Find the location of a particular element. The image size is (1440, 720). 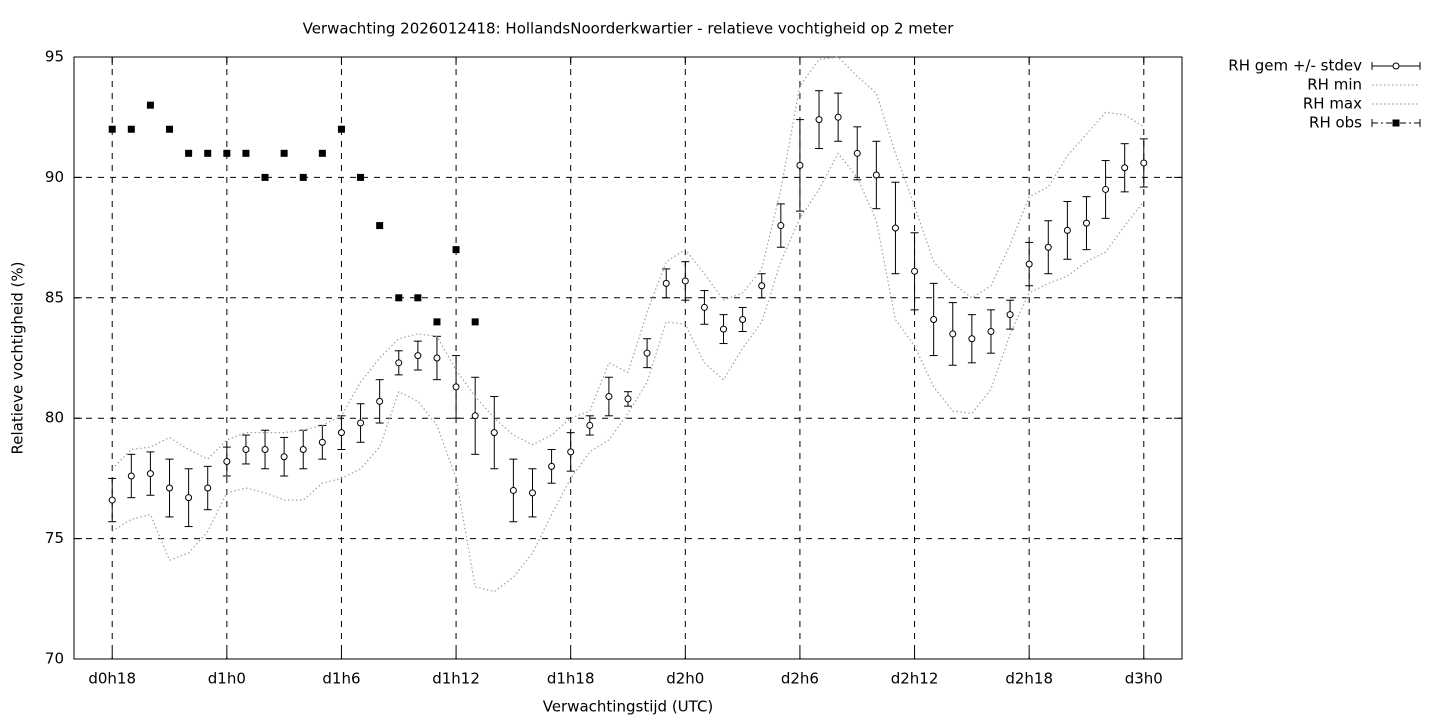

x-tick-label: d2h18 is located at coordinates (1029, 679).